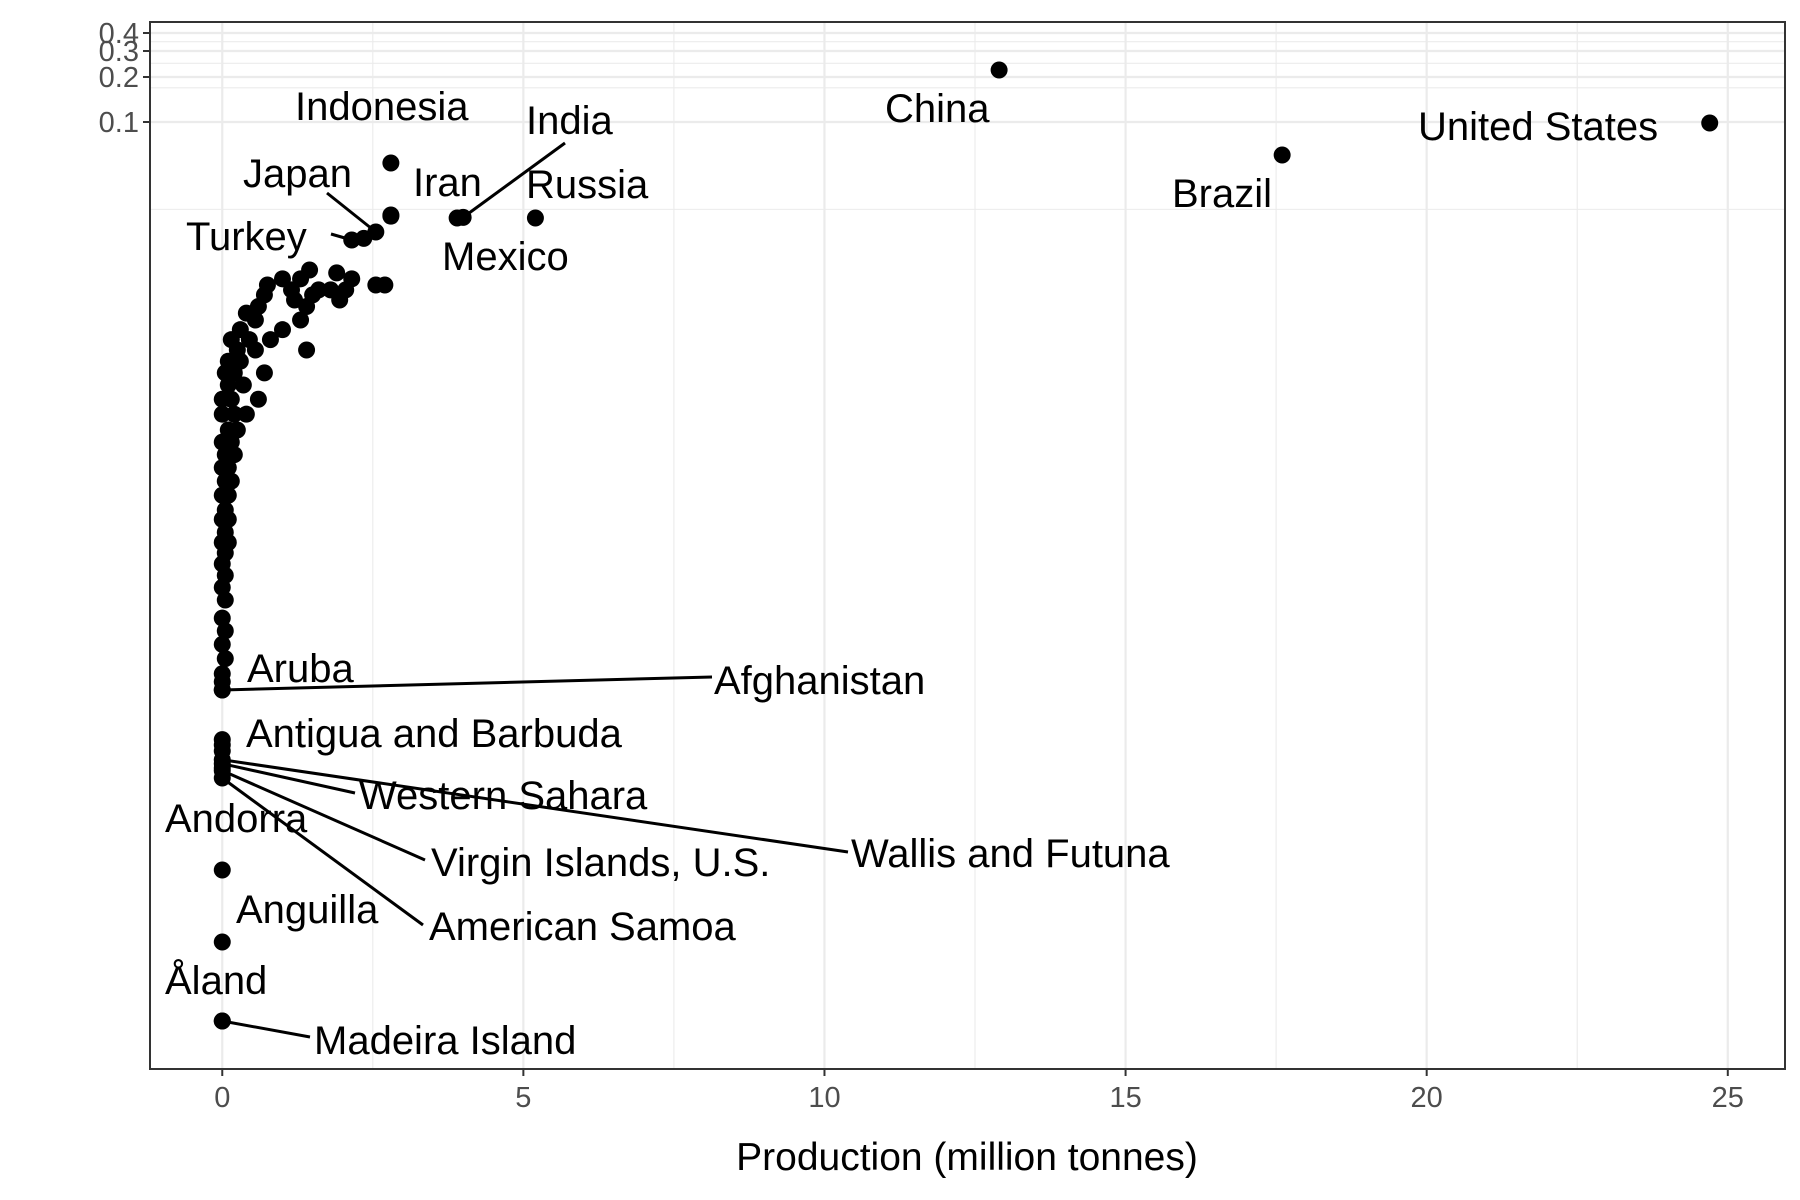 The image size is (1800, 1200). What do you see at coordinates (447, 183) in the screenshot?
I see `point-label: Iran` at bounding box center [447, 183].